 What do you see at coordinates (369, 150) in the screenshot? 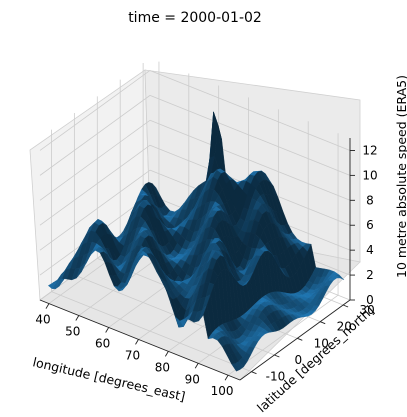
I see `z-tick-label: 12` at bounding box center [369, 150].